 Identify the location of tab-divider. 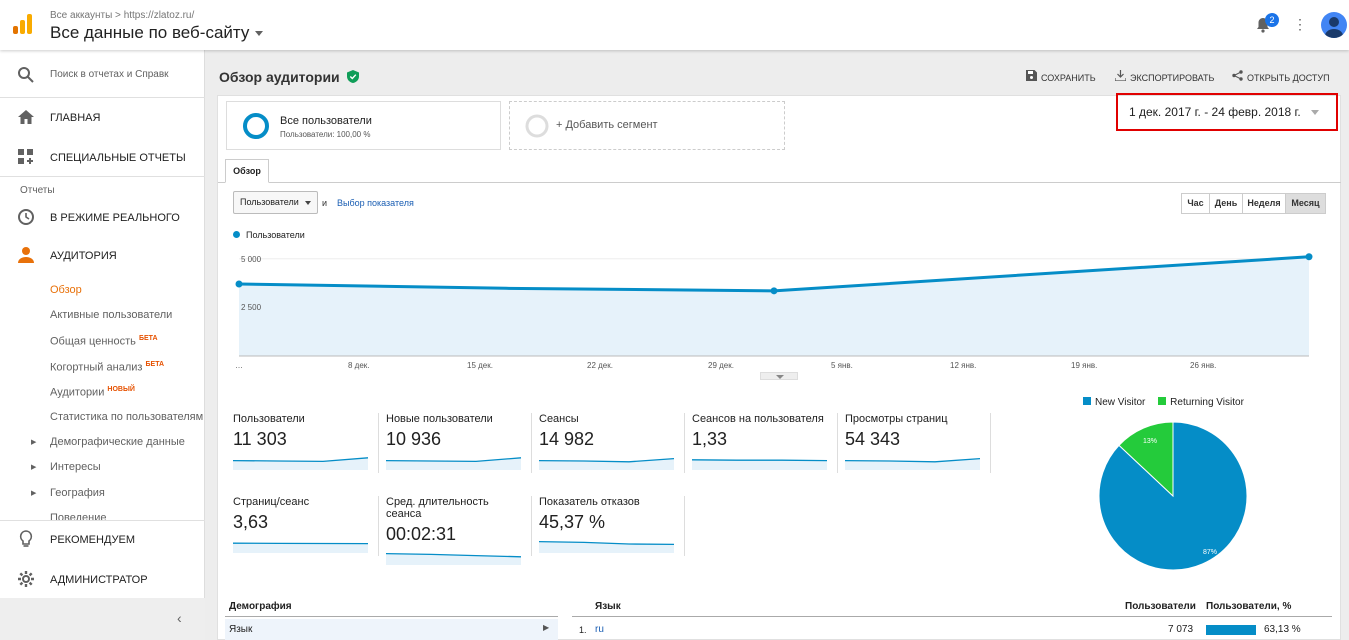
(779, 182).